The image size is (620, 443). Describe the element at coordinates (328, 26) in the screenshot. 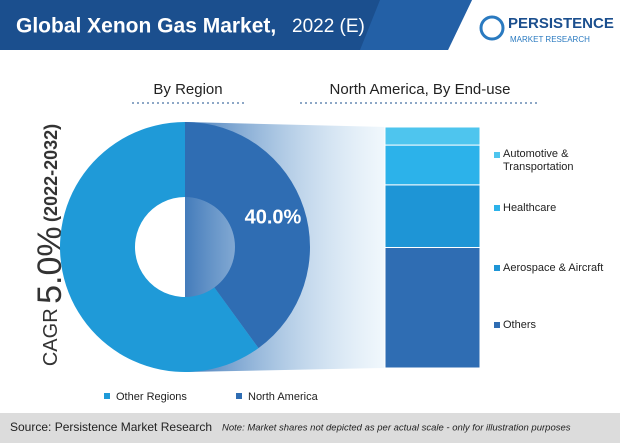

I see `title-suffix: 2022 (E)` at that location.